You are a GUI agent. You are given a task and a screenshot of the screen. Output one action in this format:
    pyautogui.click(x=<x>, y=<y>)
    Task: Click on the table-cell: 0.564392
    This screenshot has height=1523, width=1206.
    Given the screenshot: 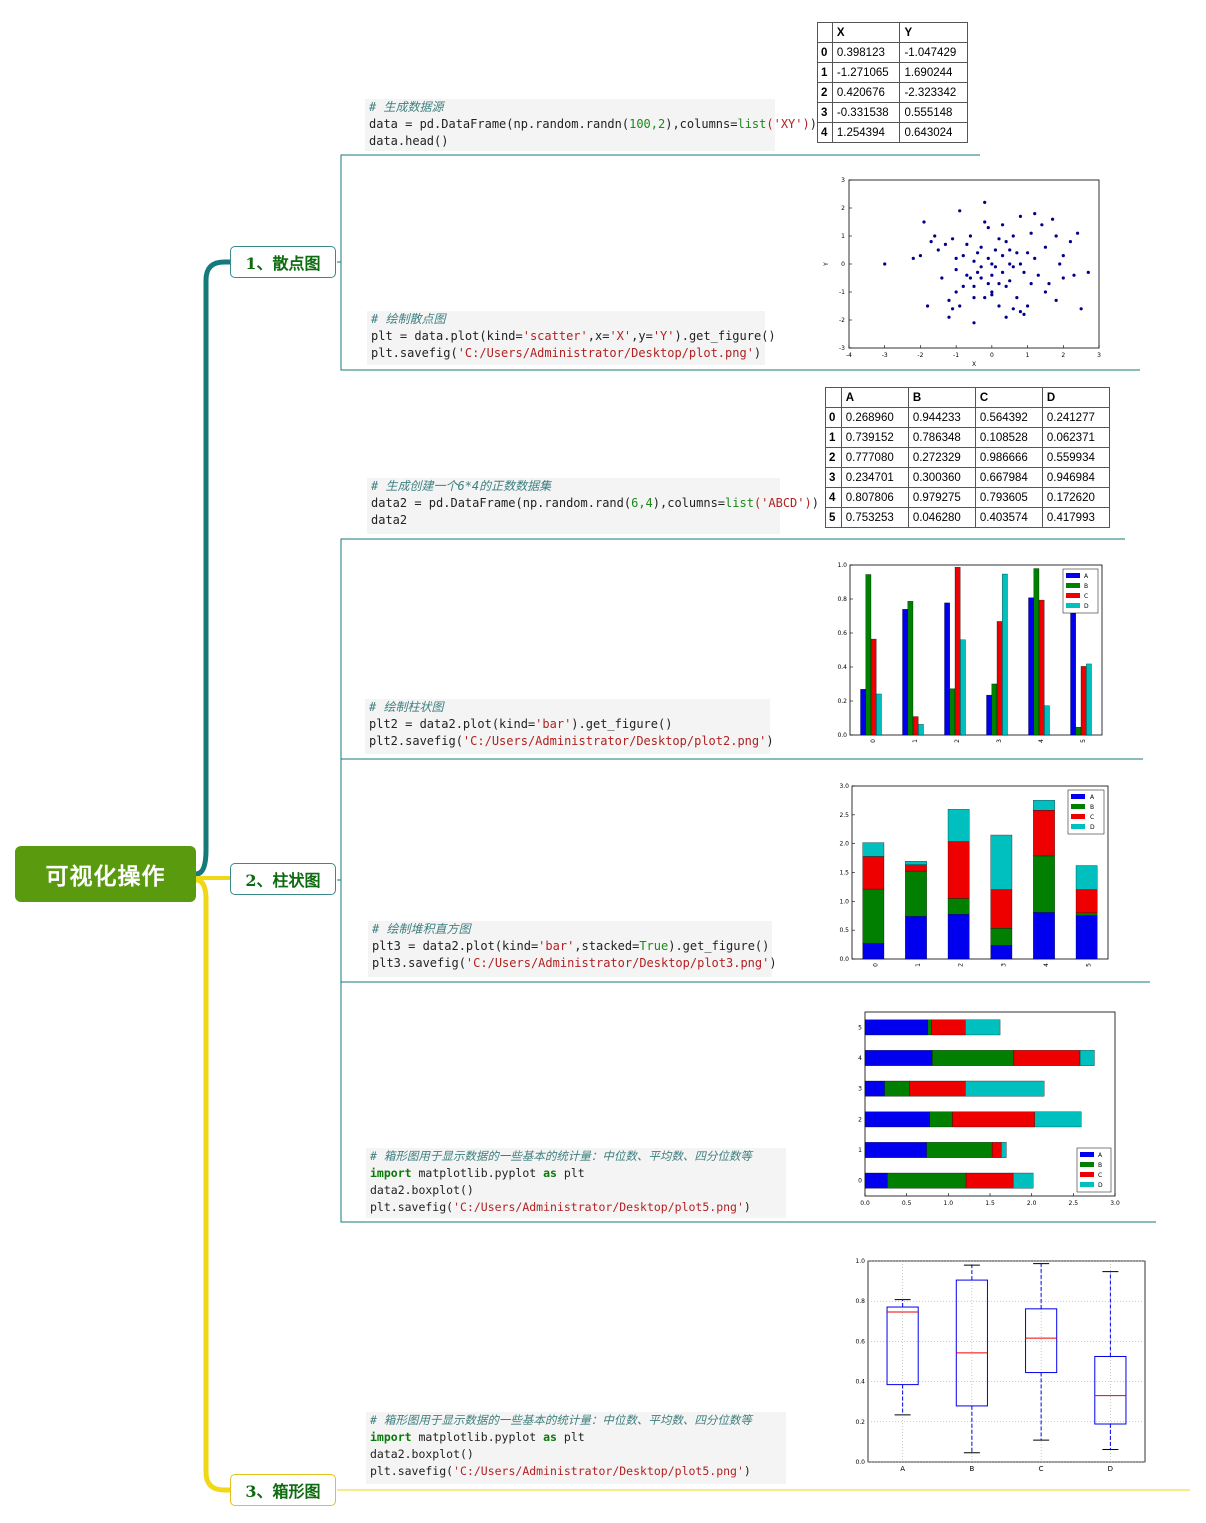 What is the action you would take?
    pyautogui.click(x=1008, y=417)
    